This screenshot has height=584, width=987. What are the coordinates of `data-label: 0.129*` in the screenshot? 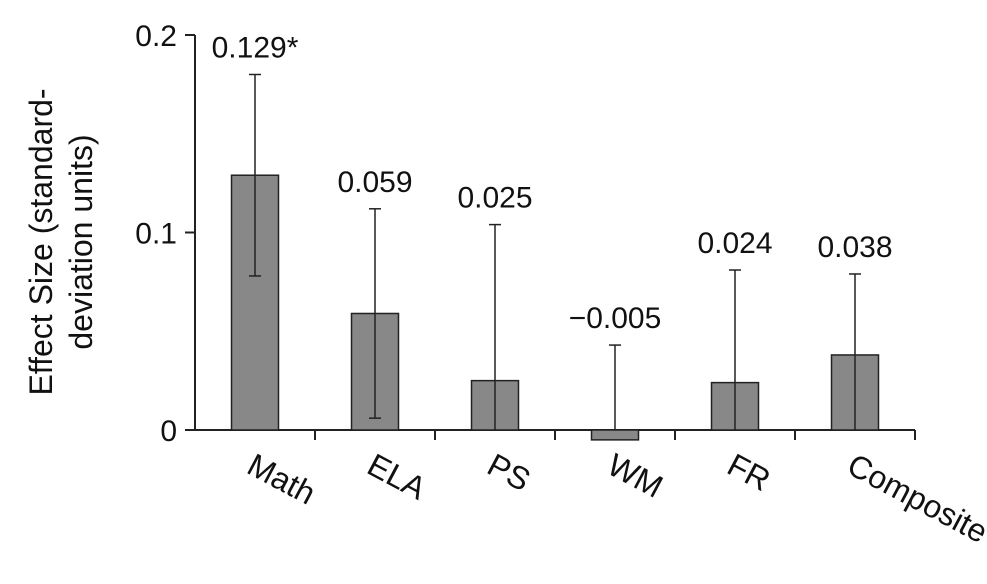 It's located at (255, 48).